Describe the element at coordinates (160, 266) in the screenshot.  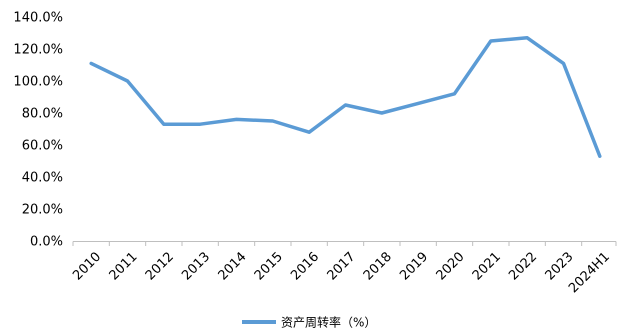
I see `x-tick-label: 2012` at that location.